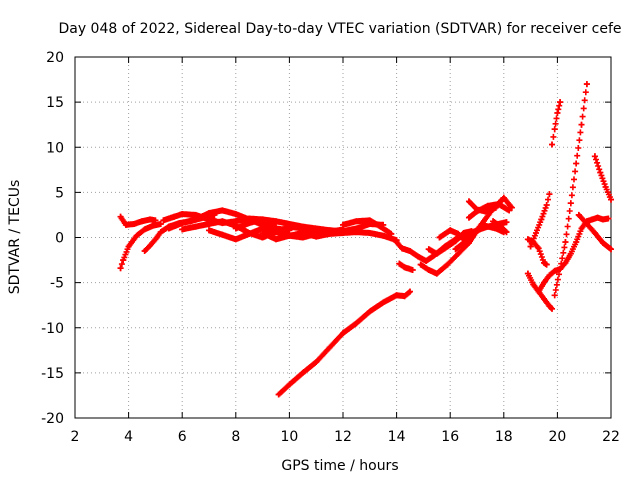  What do you see at coordinates (500, 227) in the screenshot?
I see `series-s20` at bounding box center [500, 227].